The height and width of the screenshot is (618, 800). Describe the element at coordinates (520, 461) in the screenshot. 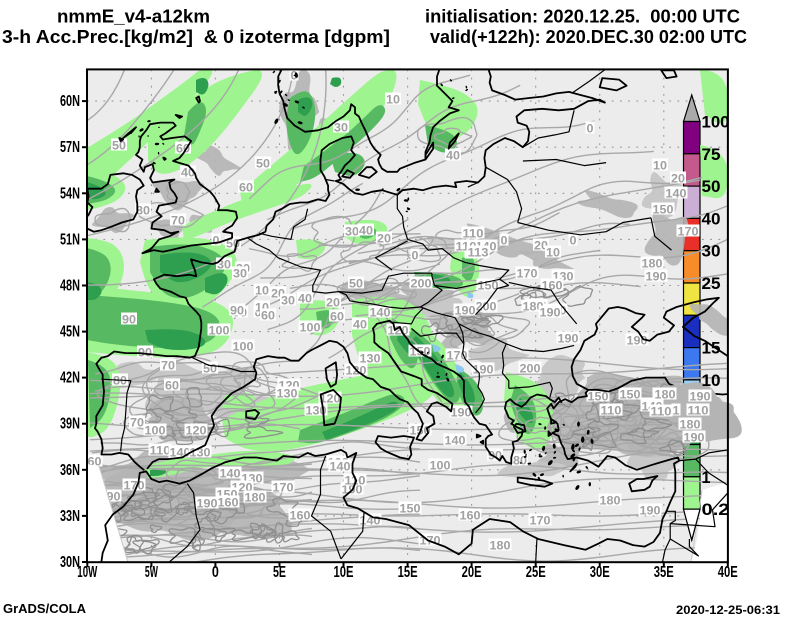

I see `svg-text: 80` at that location.